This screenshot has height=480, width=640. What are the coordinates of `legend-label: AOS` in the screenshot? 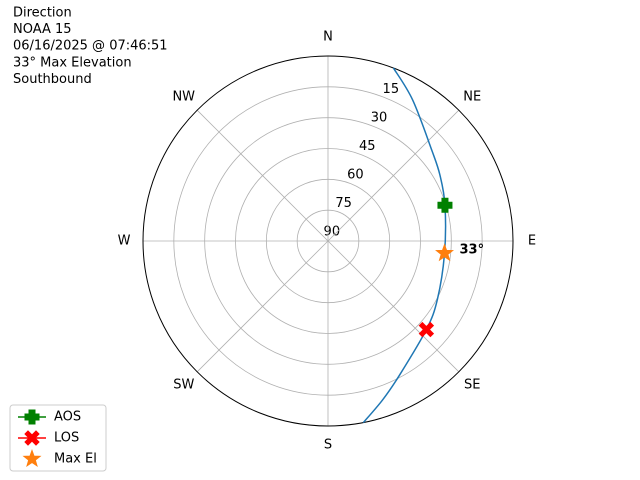 It's located at (67, 417).